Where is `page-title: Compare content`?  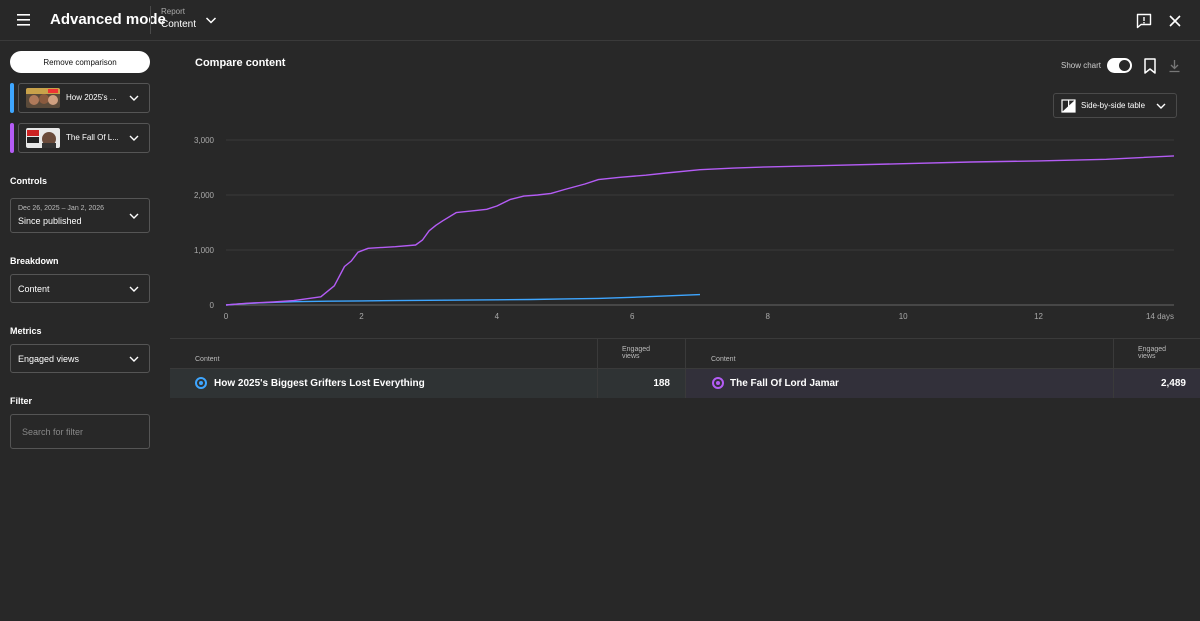
page-title: Compare content is located at coordinates (240, 63).